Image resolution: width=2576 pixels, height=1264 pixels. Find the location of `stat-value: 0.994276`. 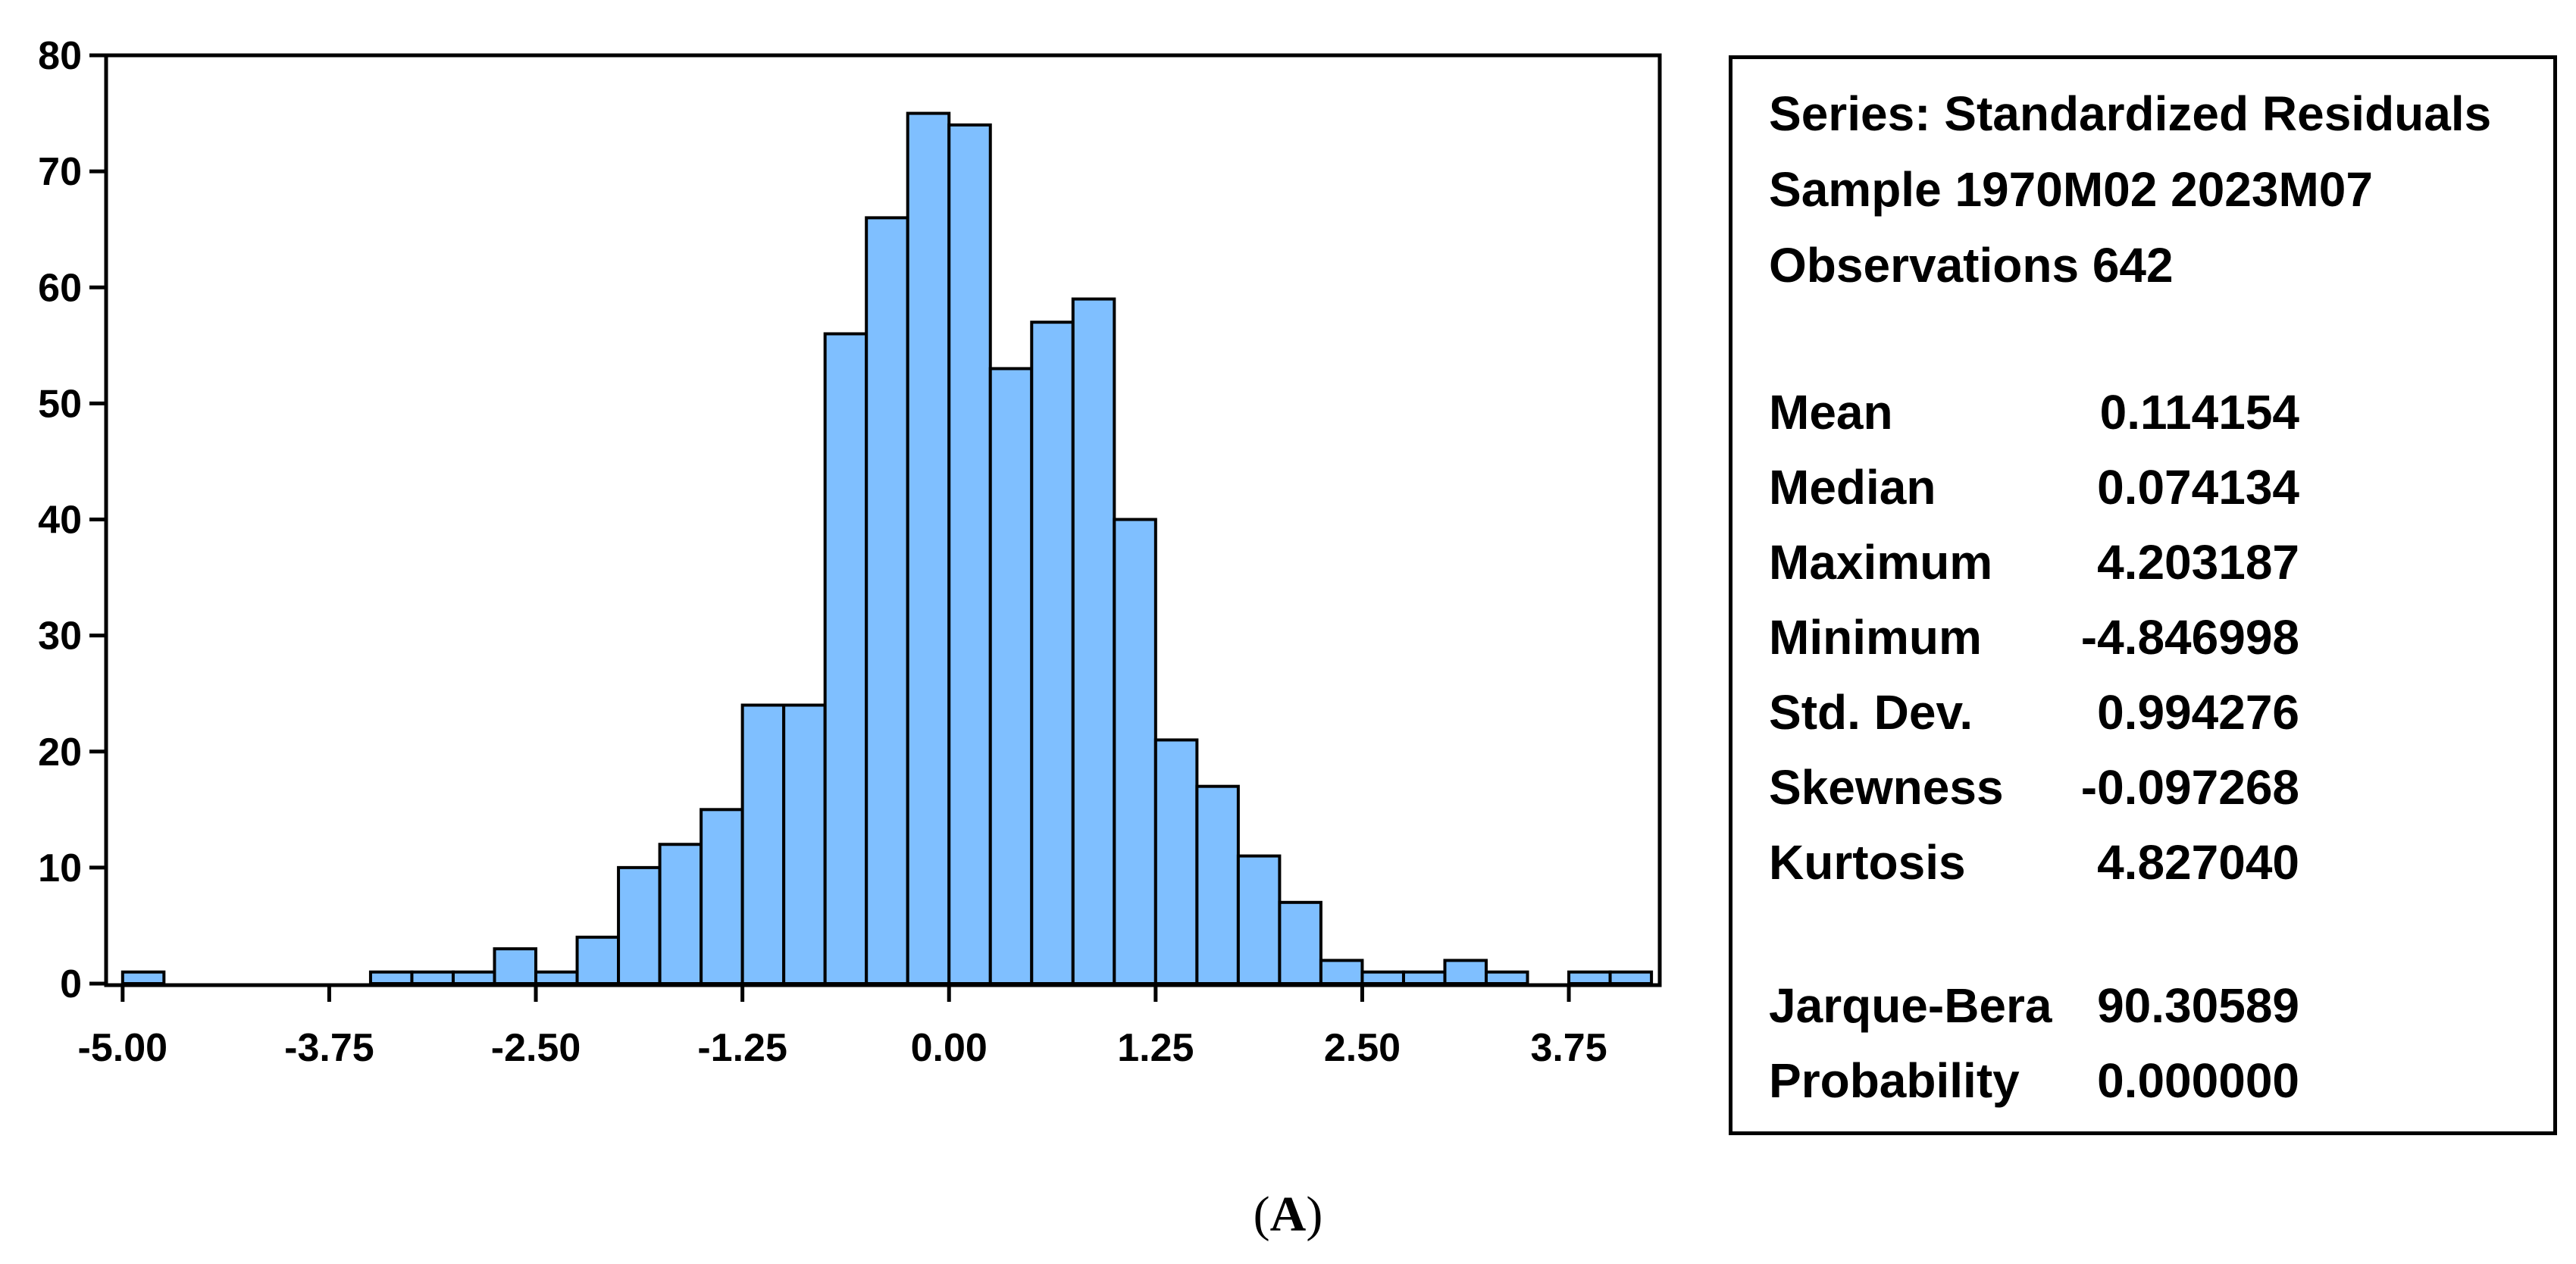

stat-value: 0.994276 is located at coordinates (2198, 712).